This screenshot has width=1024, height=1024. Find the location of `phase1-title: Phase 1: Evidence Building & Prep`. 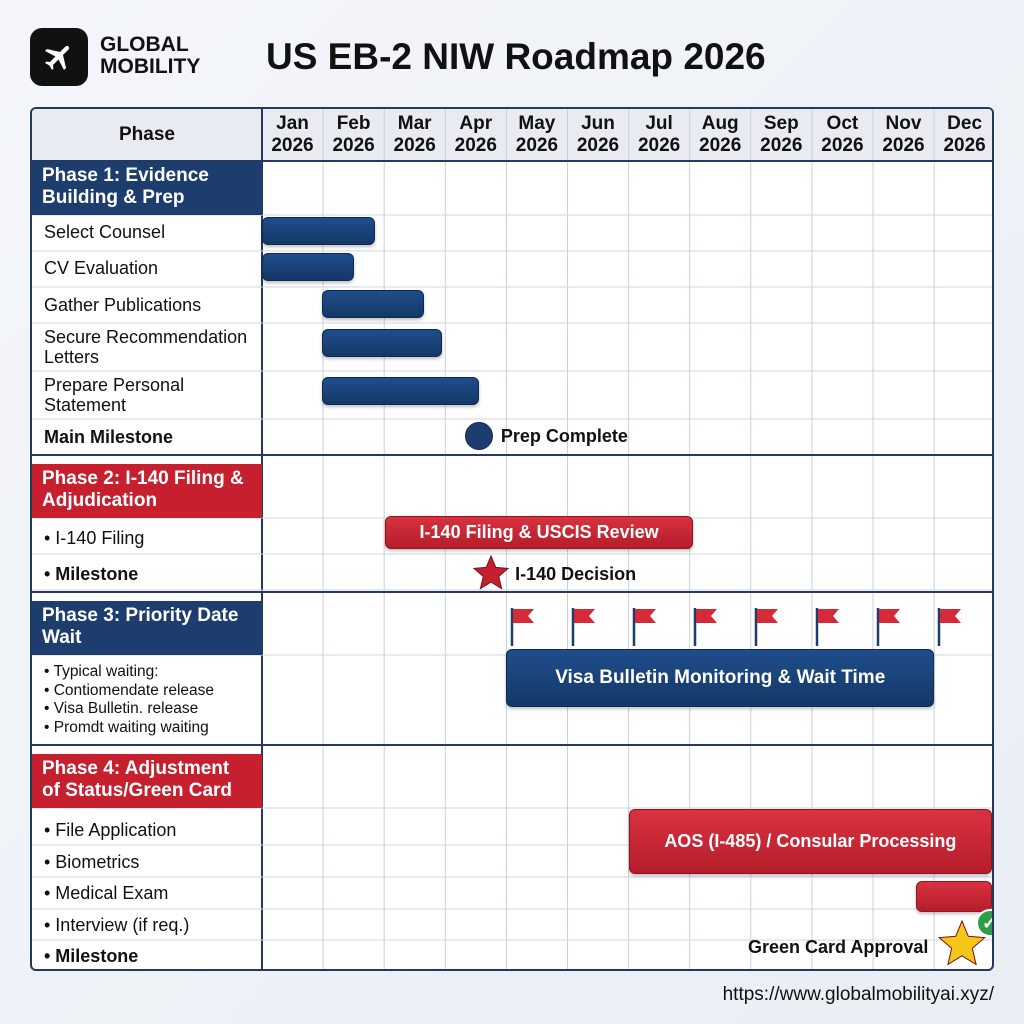

phase1-title: Phase 1: Evidence Building & Prep is located at coordinates (147, 188).